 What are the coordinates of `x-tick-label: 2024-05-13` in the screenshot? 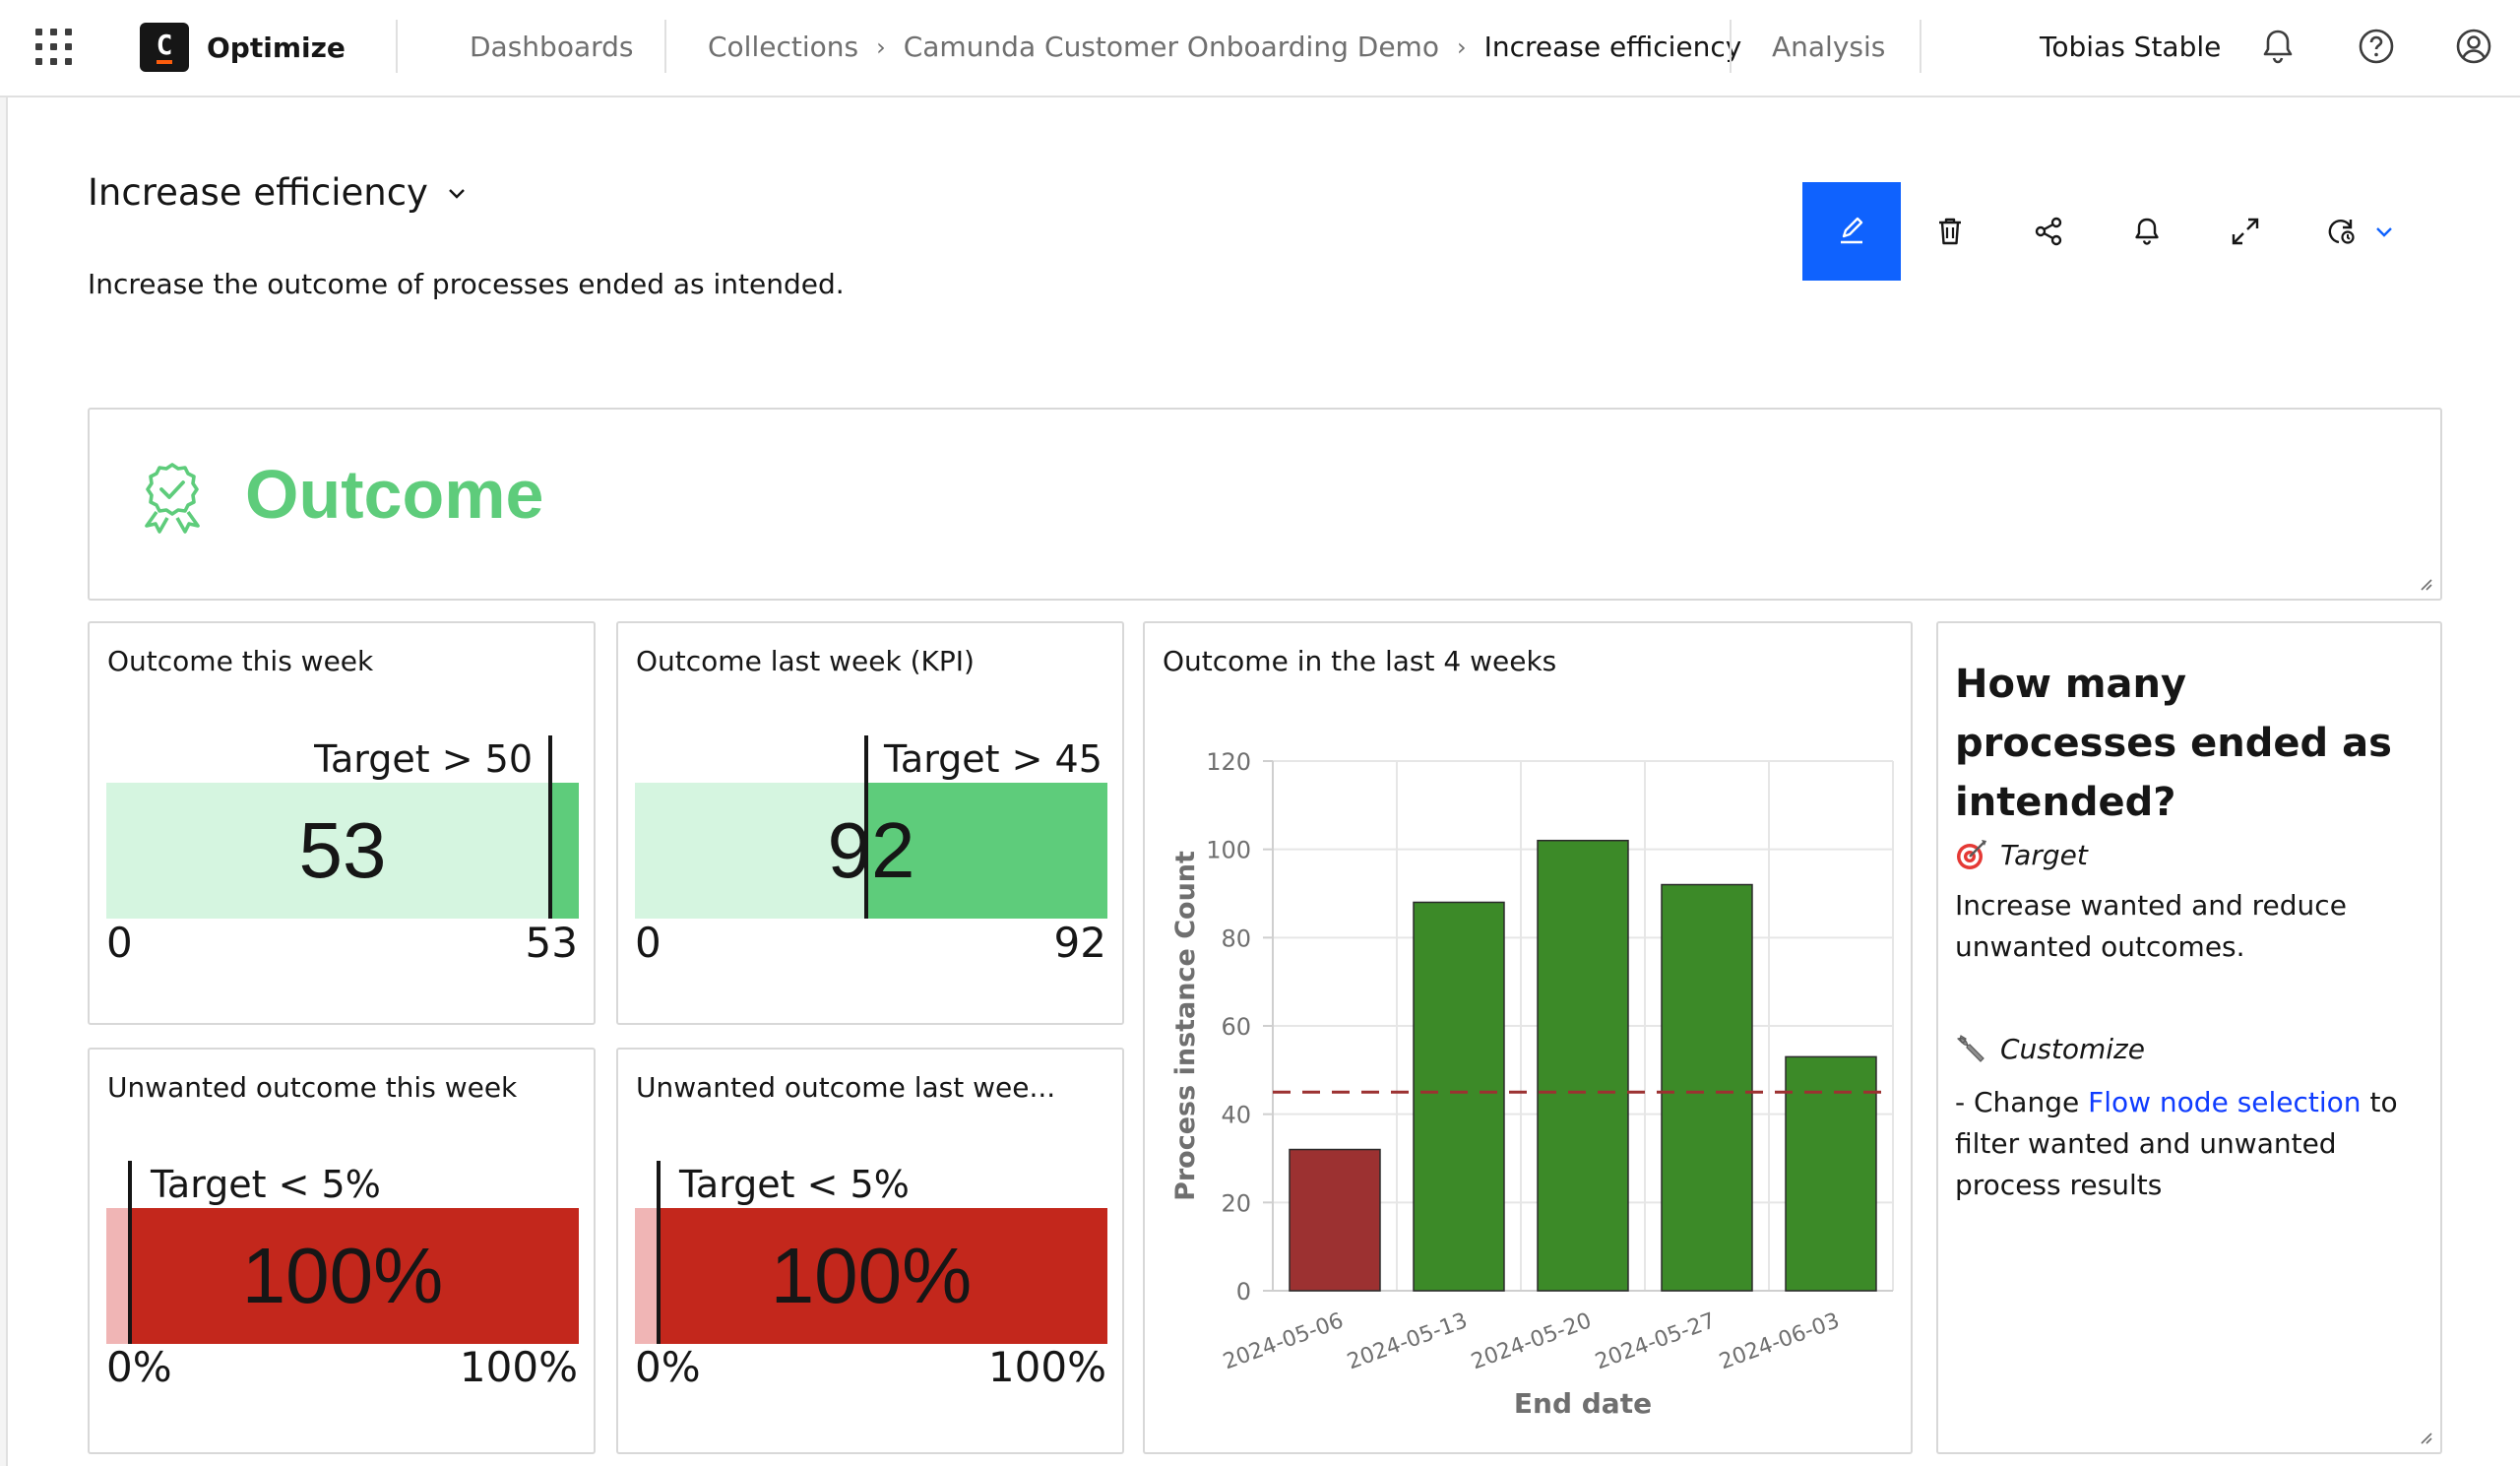 It's located at (1407, 1341).